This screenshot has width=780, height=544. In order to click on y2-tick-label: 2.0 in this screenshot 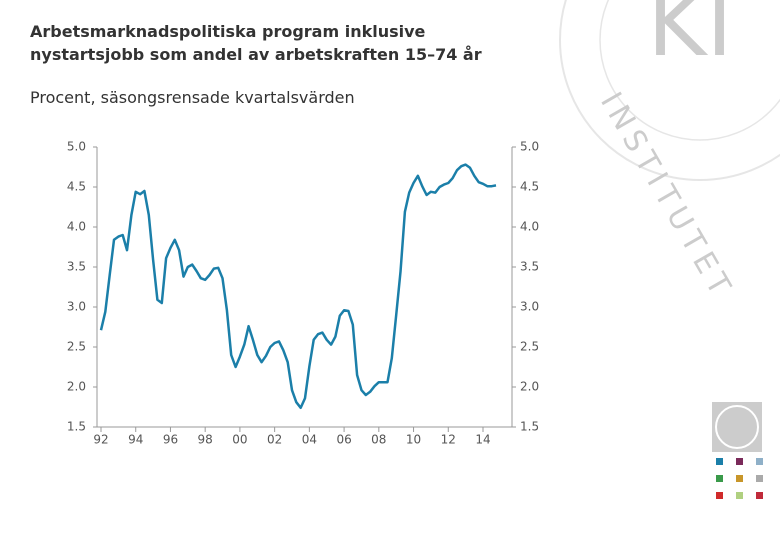, I will do `click(529, 387)`.